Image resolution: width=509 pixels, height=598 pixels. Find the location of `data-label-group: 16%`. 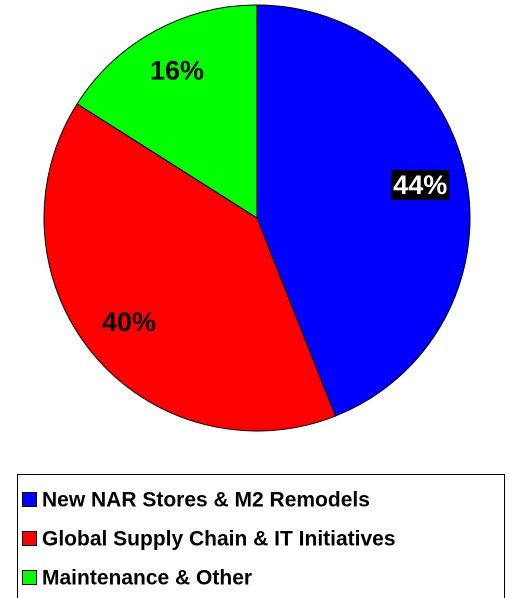

data-label-group: 16% is located at coordinates (177, 71).